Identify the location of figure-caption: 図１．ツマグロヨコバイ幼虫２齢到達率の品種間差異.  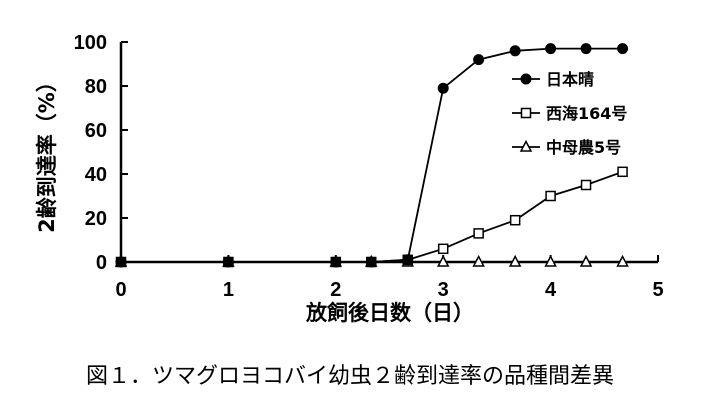
(350, 376).